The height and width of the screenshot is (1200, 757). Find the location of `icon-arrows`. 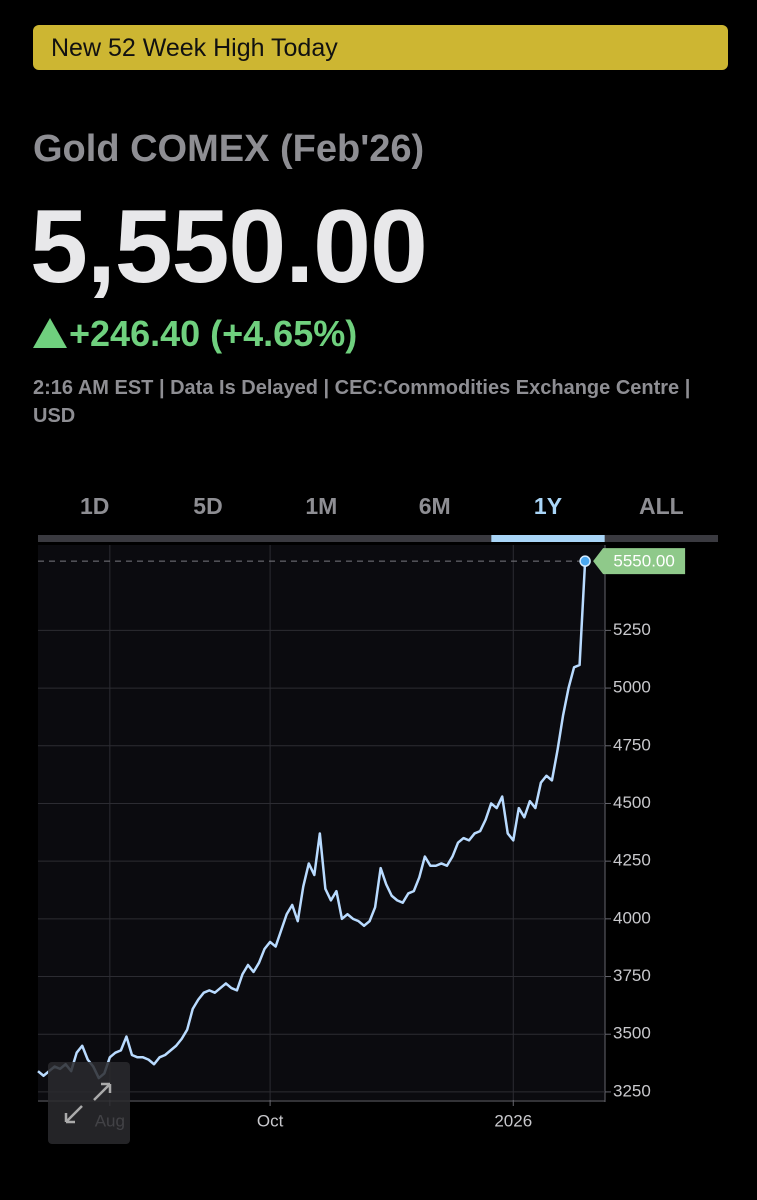

icon-arrows is located at coordinates (88, 1103).